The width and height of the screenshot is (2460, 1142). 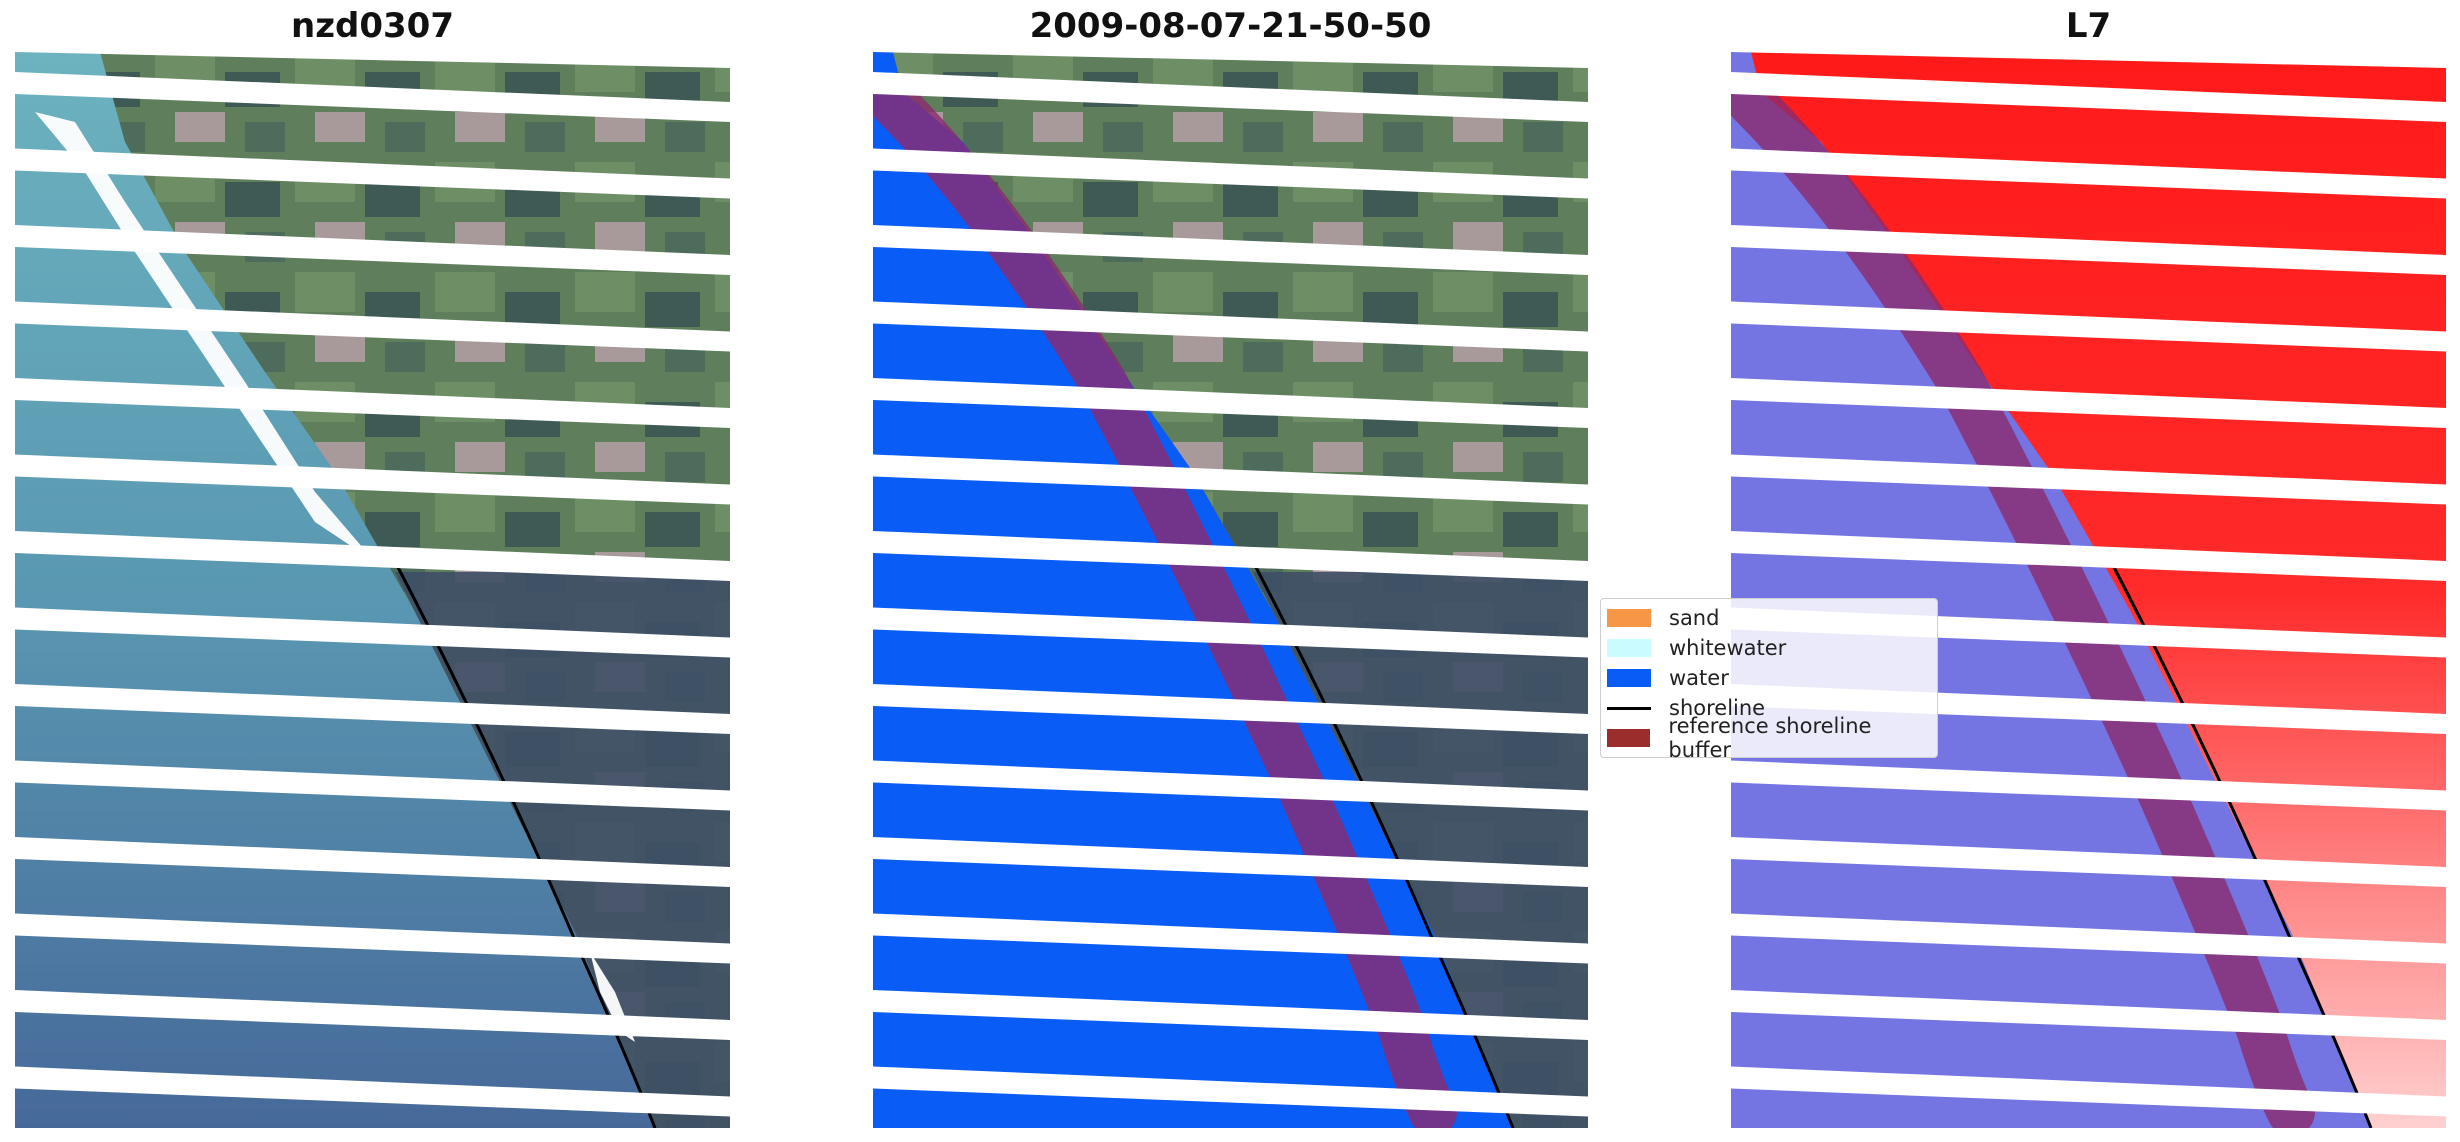 What do you see at coordinates (1629, 648) in the screenshot?
I see `legend-swatch-whitewater` at bounding box center [1629, 648].